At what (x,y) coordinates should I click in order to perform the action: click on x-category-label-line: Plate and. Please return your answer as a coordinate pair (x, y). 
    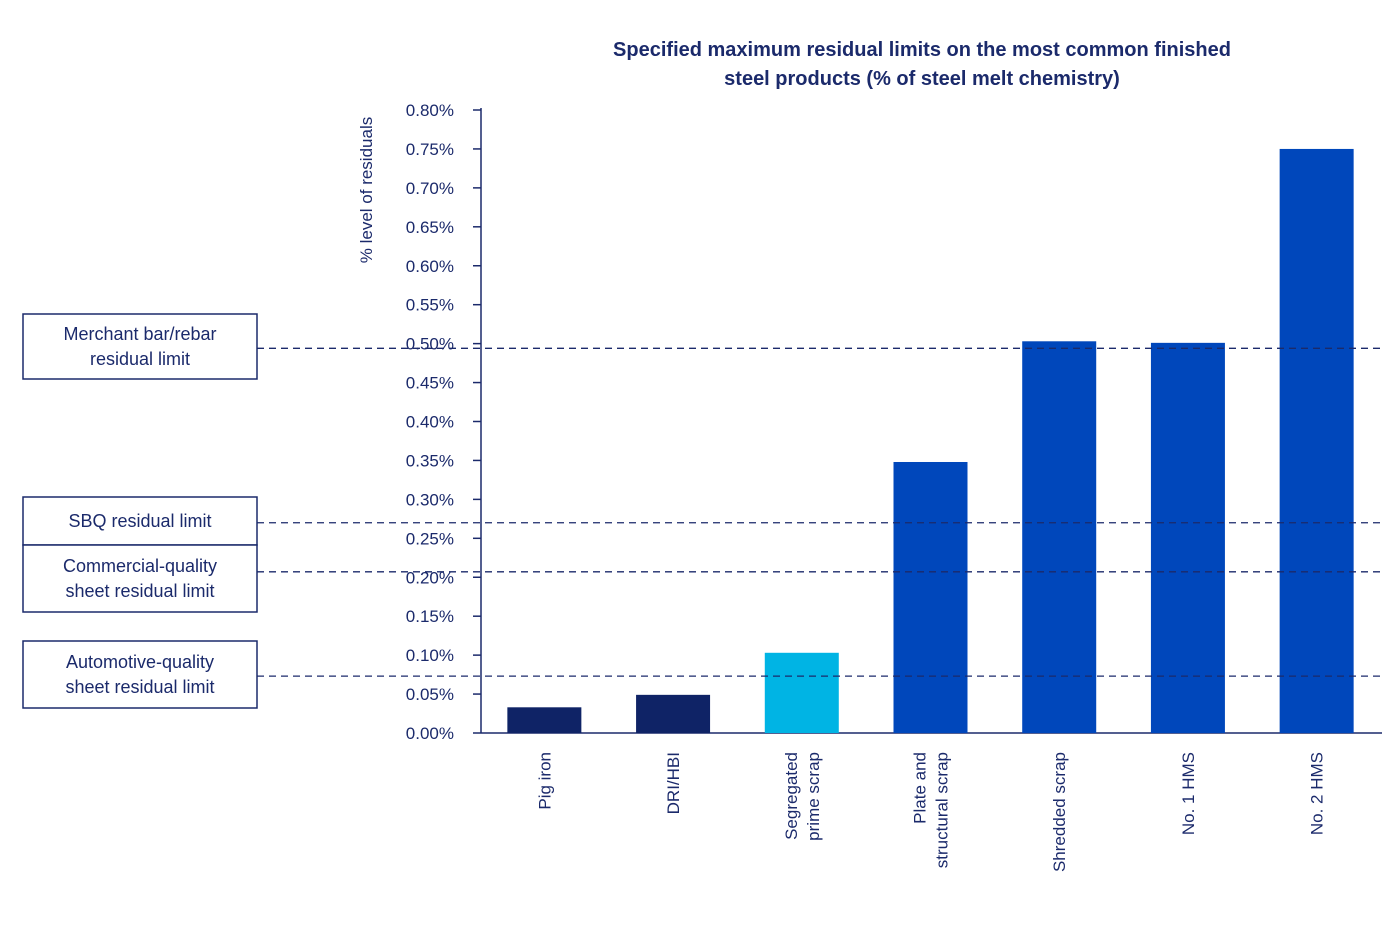
    Looking at the image, I should click on (920, 788).